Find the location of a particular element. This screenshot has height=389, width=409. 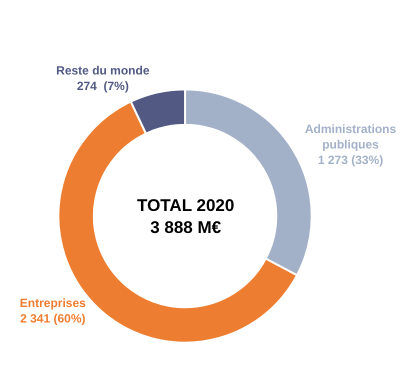

slice-label: Reste du monde is located at coordinates (103, 71).